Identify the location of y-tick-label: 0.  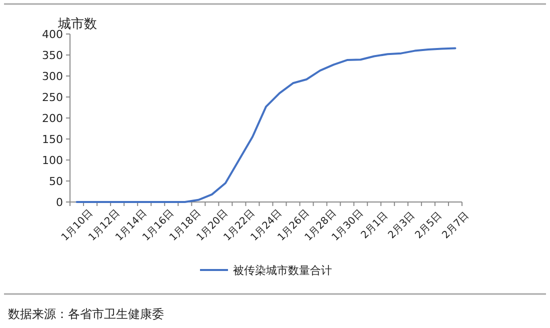
(59, 202).